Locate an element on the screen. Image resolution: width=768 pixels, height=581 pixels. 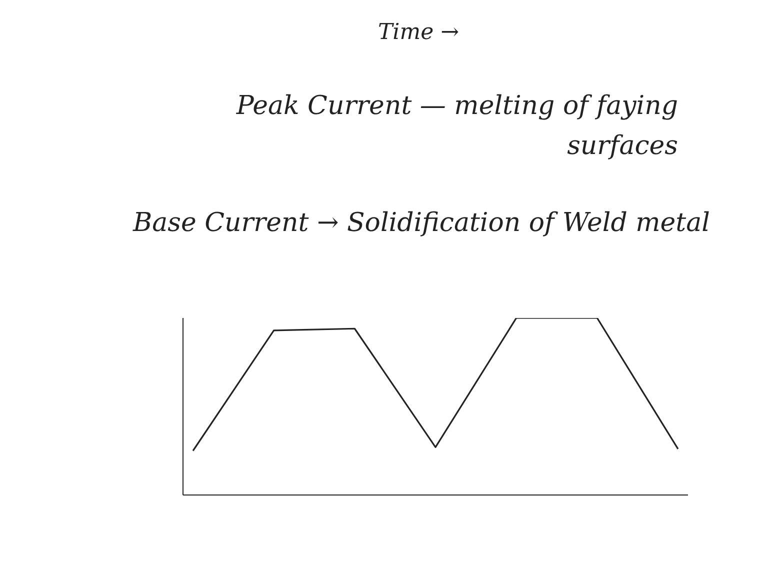
text: Peak Current — melting of faying surfaces is located at coordinates (456, 126).